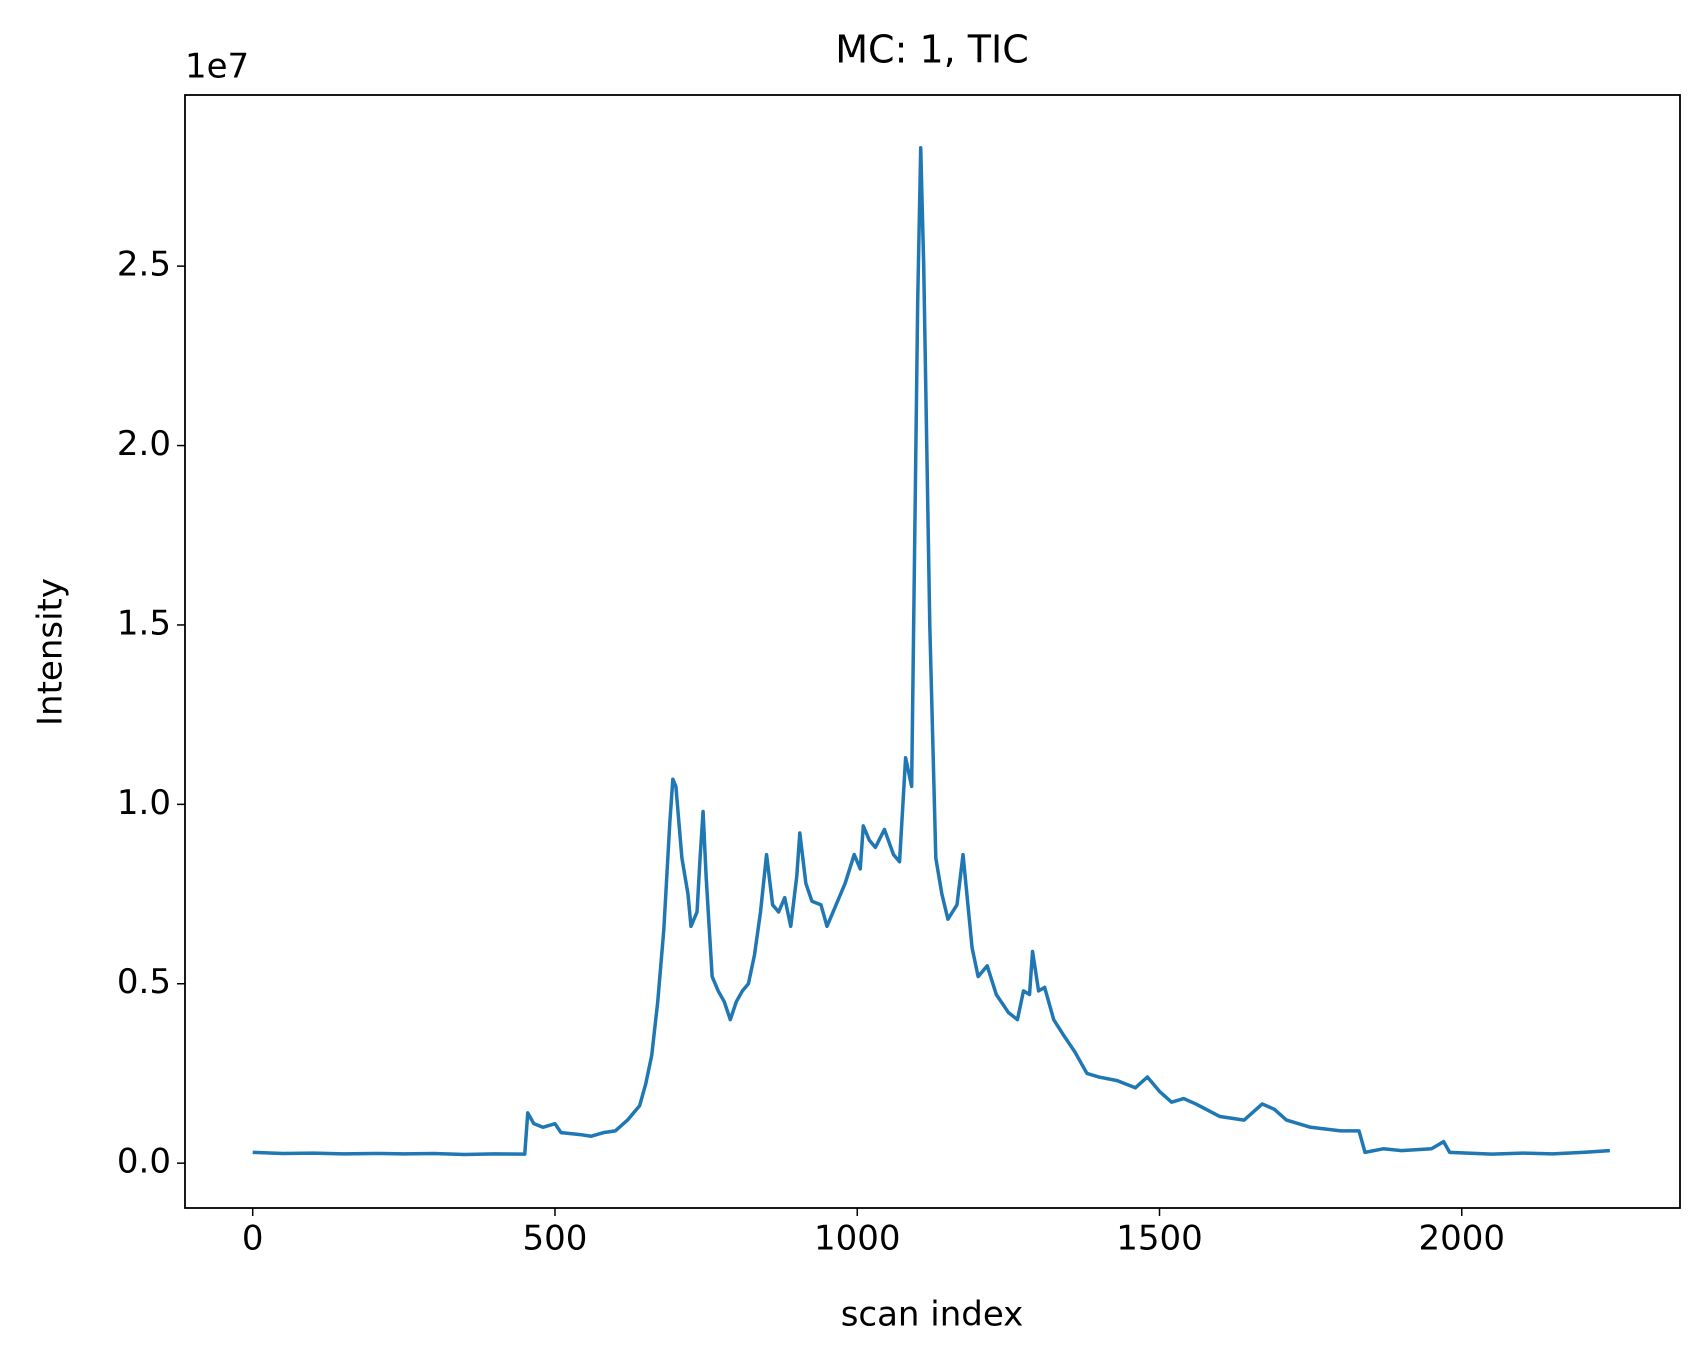 The height and width of the screenshot is (1361, 1702). What do you see at coordinates (144, 623) in the screenshot?
I see `y-tick-label: 1.5` at bounding box center [144, 623].